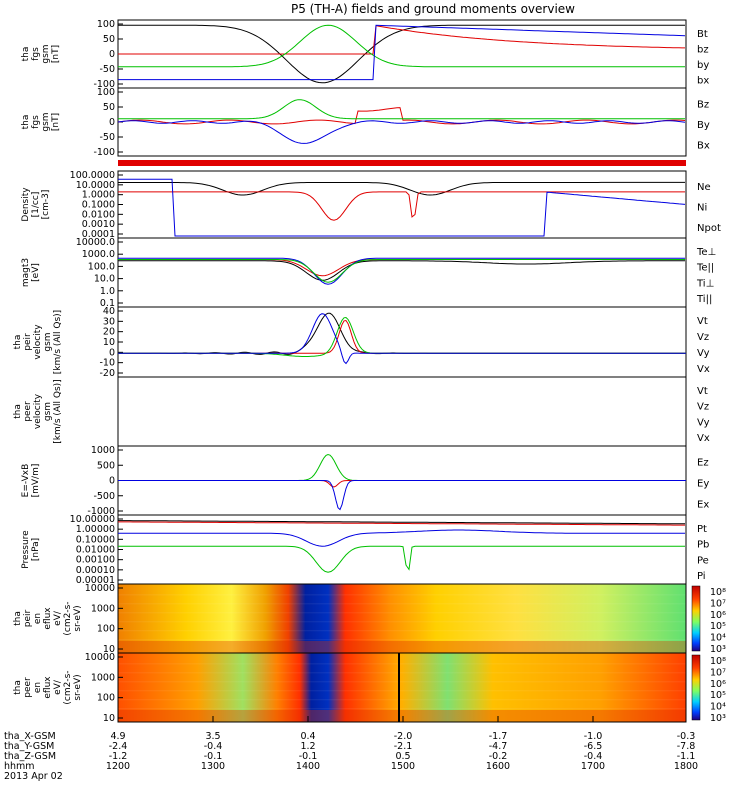  Describe the element at coordinates (686, 746) in the screenshot. I see `ephemeris-value: -7.8` at that location.